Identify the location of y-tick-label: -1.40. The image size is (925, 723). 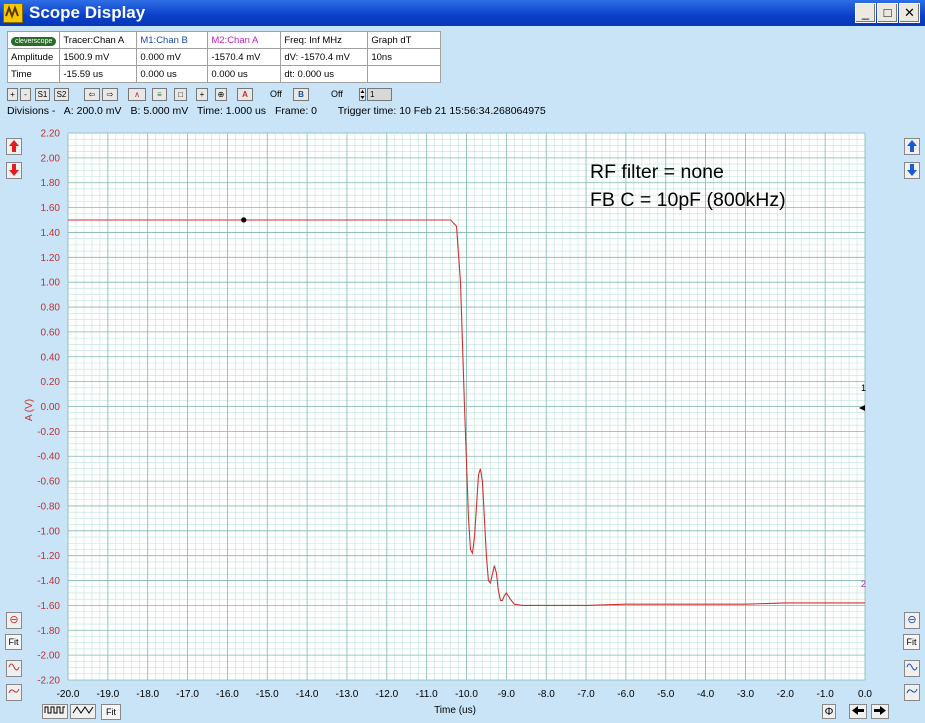
(48, 581).